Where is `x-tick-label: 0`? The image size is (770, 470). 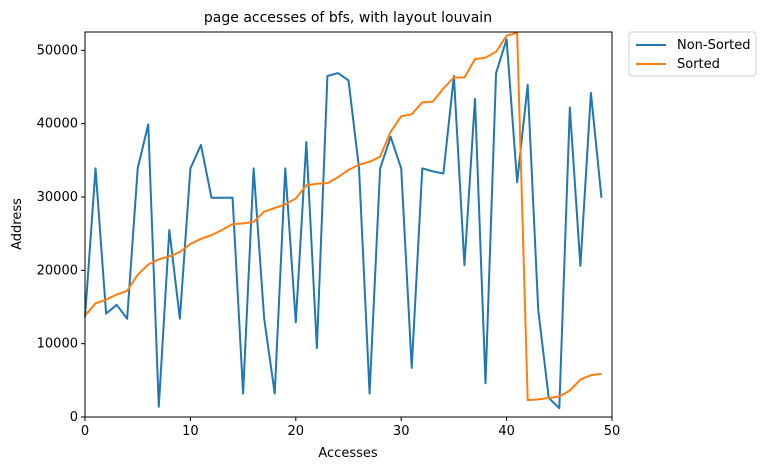 x-tick-label: 0 is located at coordinates (85, 431).